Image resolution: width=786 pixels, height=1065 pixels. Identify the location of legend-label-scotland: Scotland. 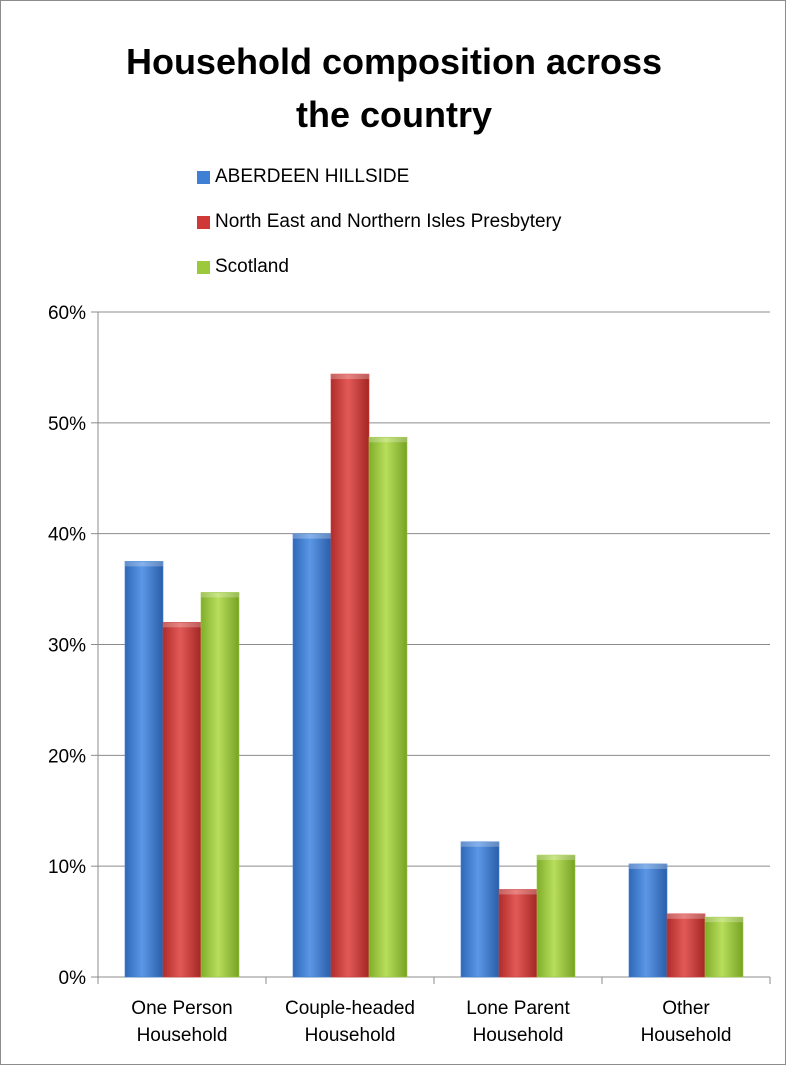
(252, 266).